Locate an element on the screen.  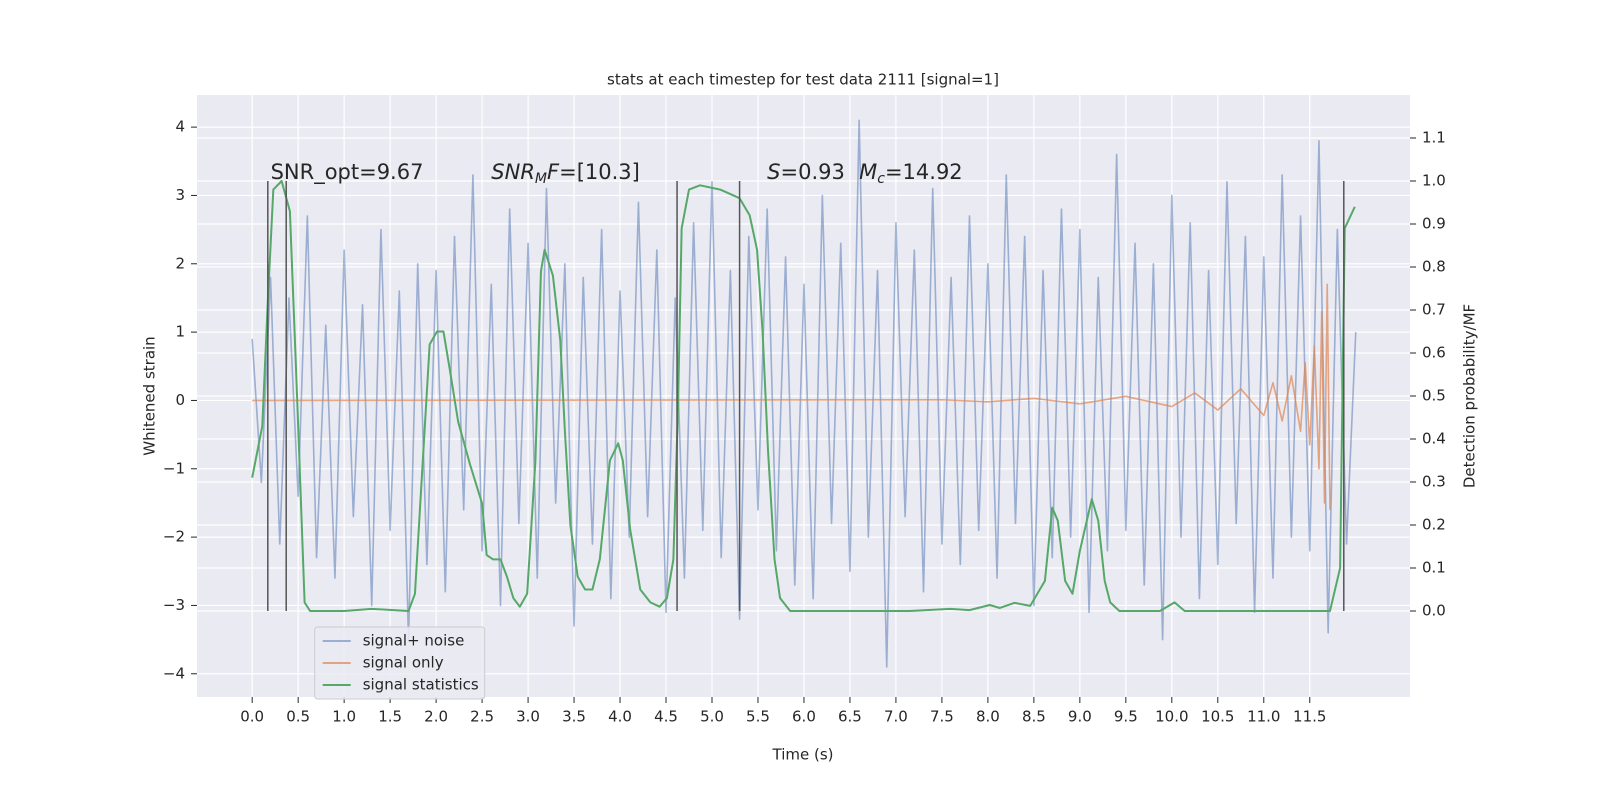
x-tick-label: 5.0 is located at coordinates (712, 717).